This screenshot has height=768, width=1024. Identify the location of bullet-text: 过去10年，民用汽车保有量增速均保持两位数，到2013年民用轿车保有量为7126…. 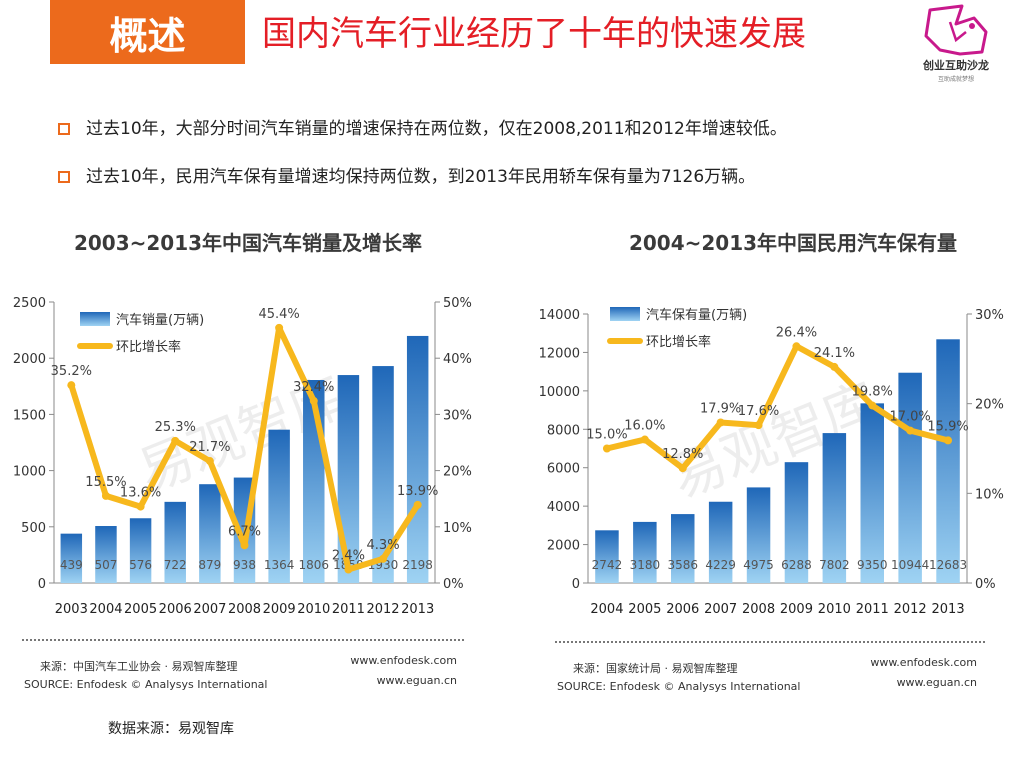
(421, 177).